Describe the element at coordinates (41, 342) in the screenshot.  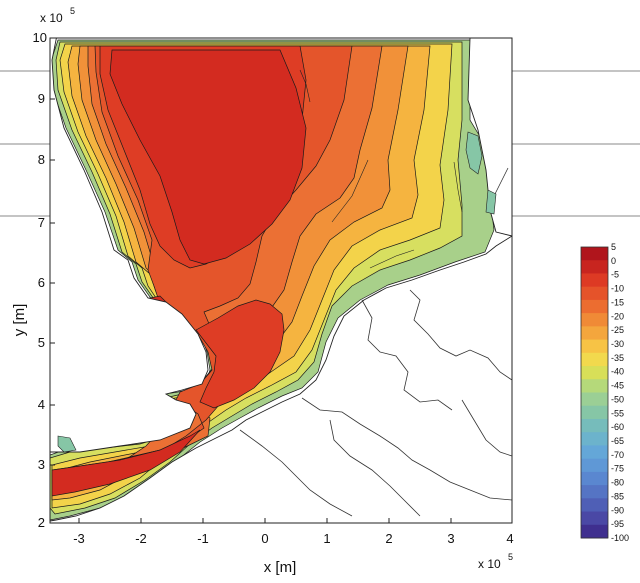
I see `y-tick-label: 5` at that location.